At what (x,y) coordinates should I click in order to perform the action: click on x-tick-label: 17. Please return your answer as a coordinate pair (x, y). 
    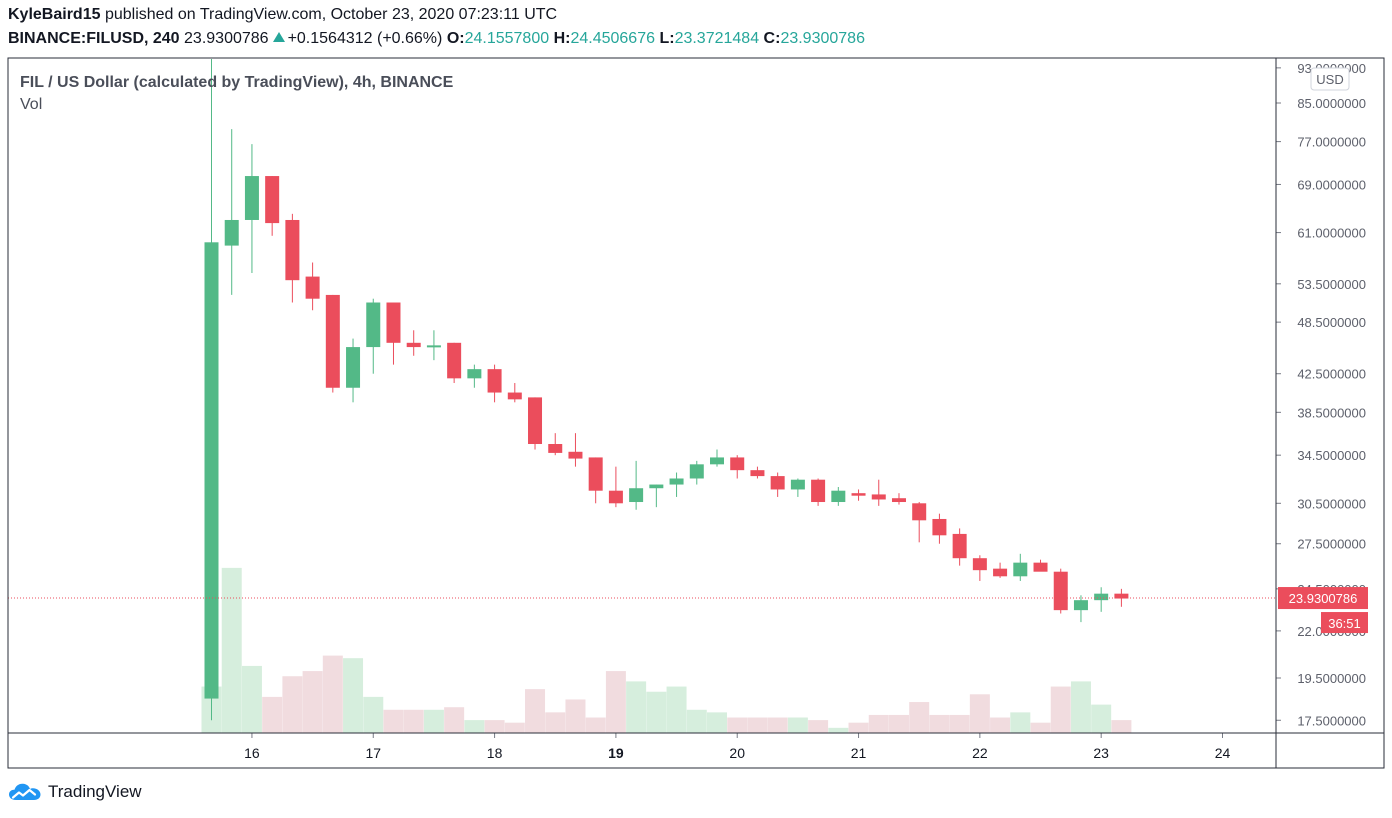
    Looking at the image, I should click on (373, 753).